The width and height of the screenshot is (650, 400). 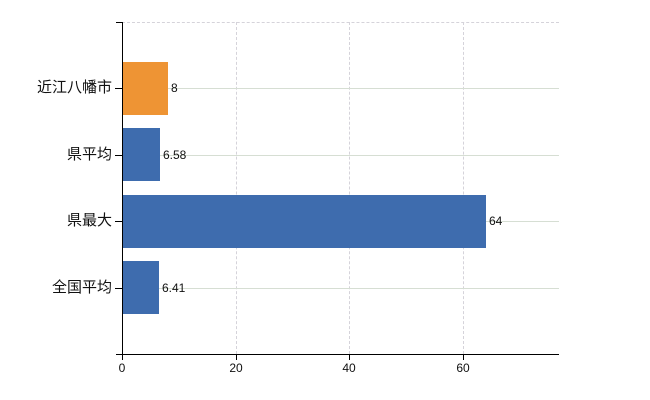 What do you see at coordinates (236, 368) in the screenshot?
I see `x-tick-label: 20` at bounding box center [236, 368].